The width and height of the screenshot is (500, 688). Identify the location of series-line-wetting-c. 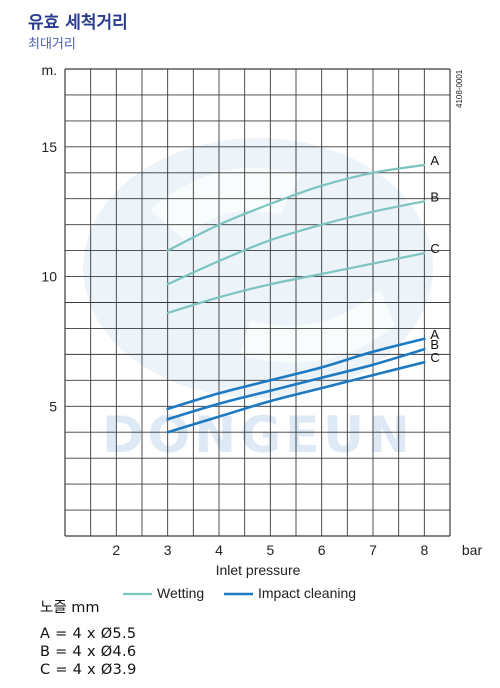
(296, 283).